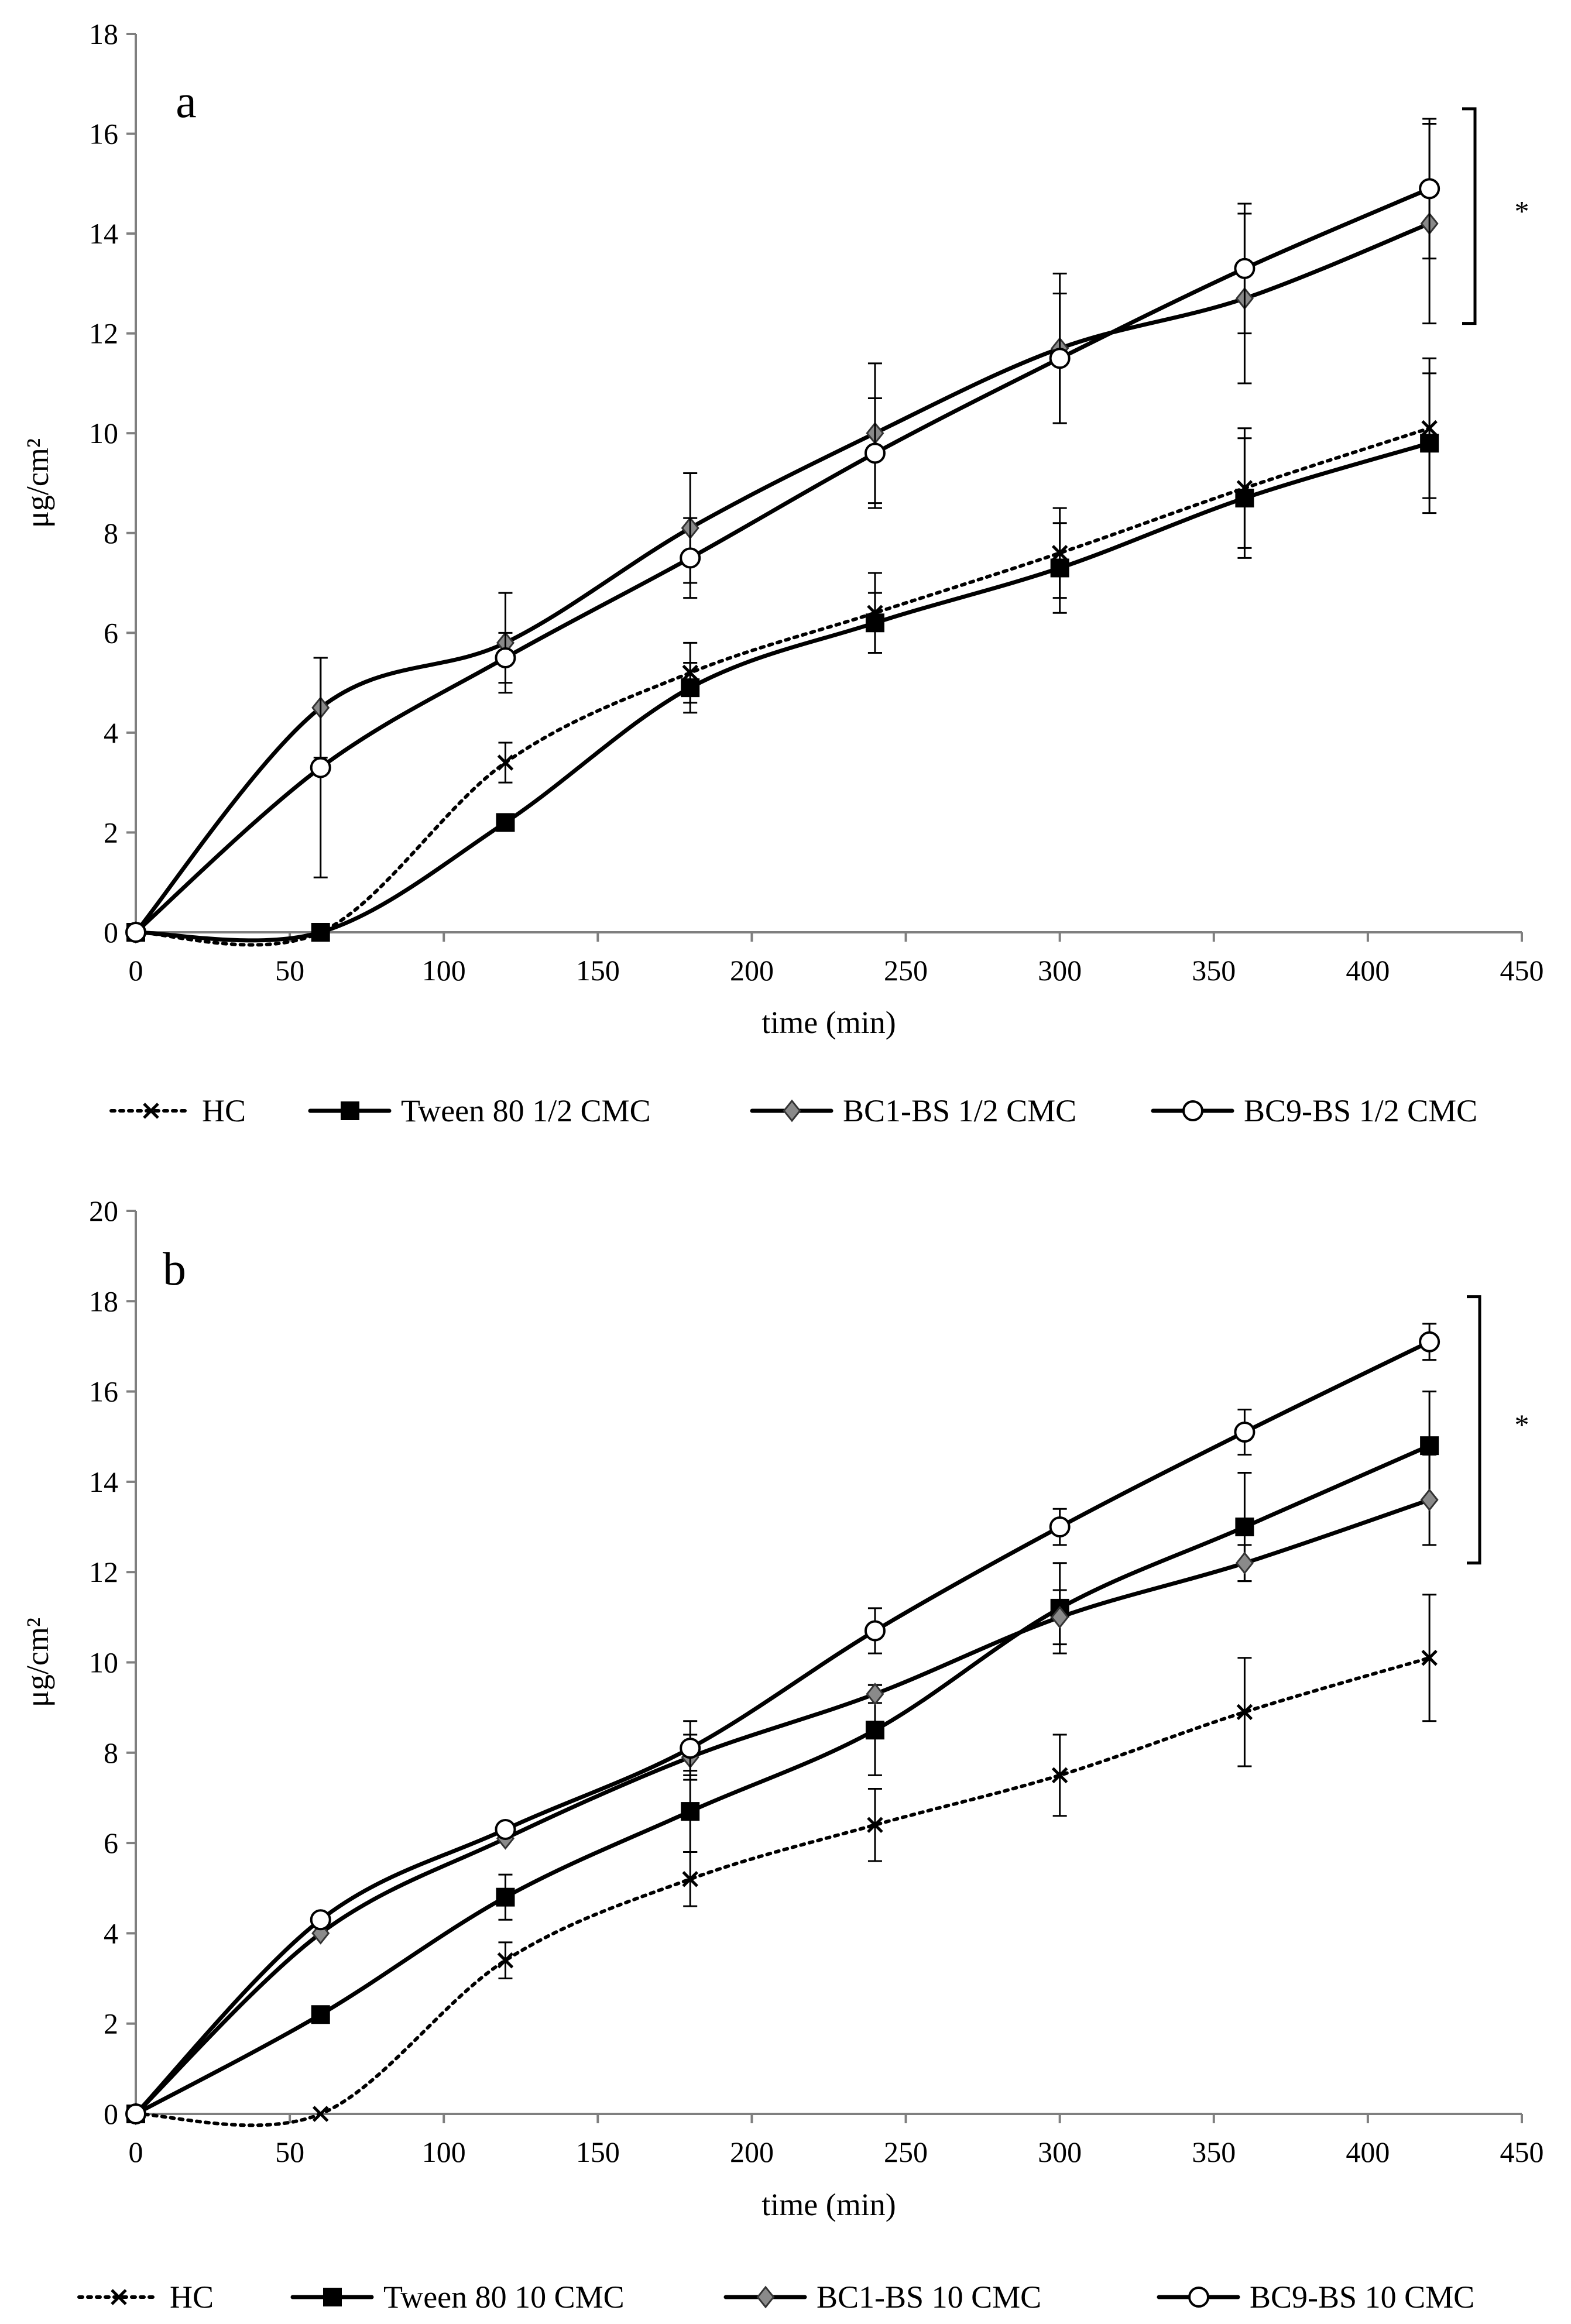  Describe the element at coordinates (103, 333) in the screenshot. I see `y-tick-label: 12` at that location.